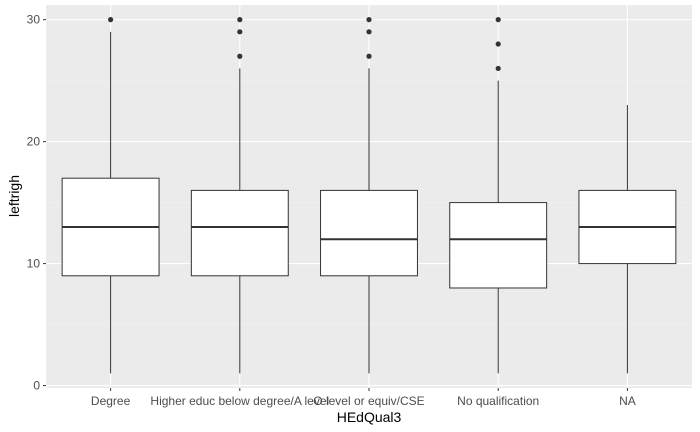  Describe the element at coordinates (498, 401) in the screenshot. I see `x-tick-label: No qualification` at that location.